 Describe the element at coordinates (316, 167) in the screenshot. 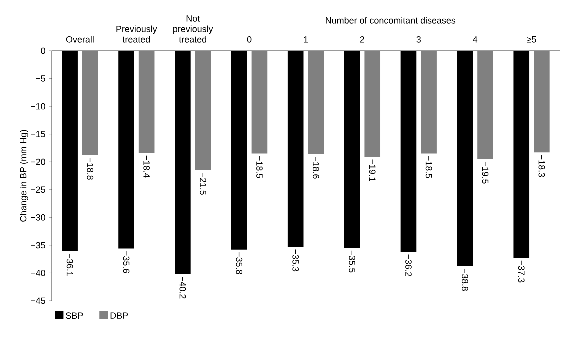

I see `data-label: −18.6` at that location.